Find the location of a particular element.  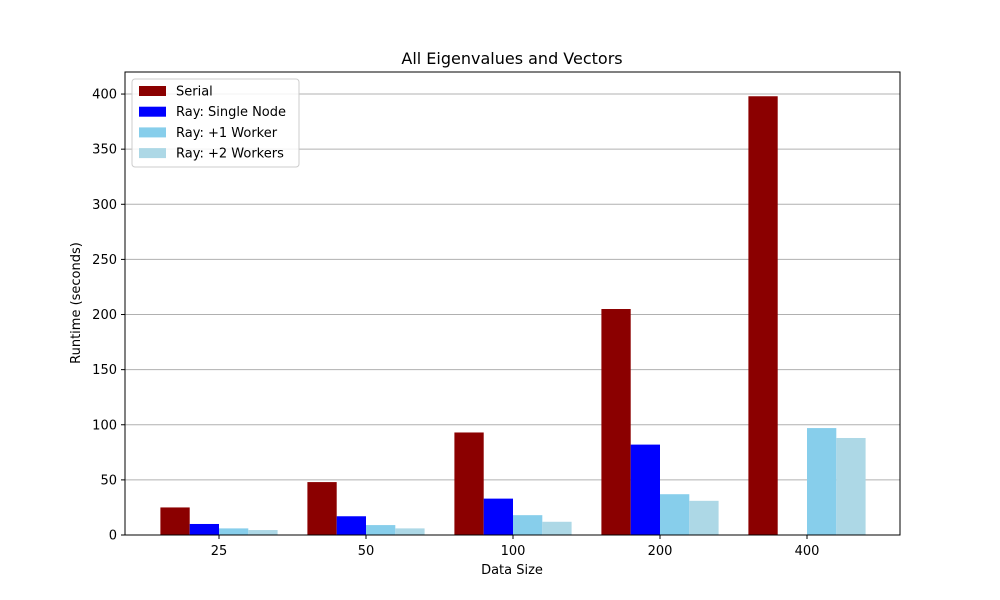

legend-label: Ray: +1 Worker is located at coordinates (227, 133).